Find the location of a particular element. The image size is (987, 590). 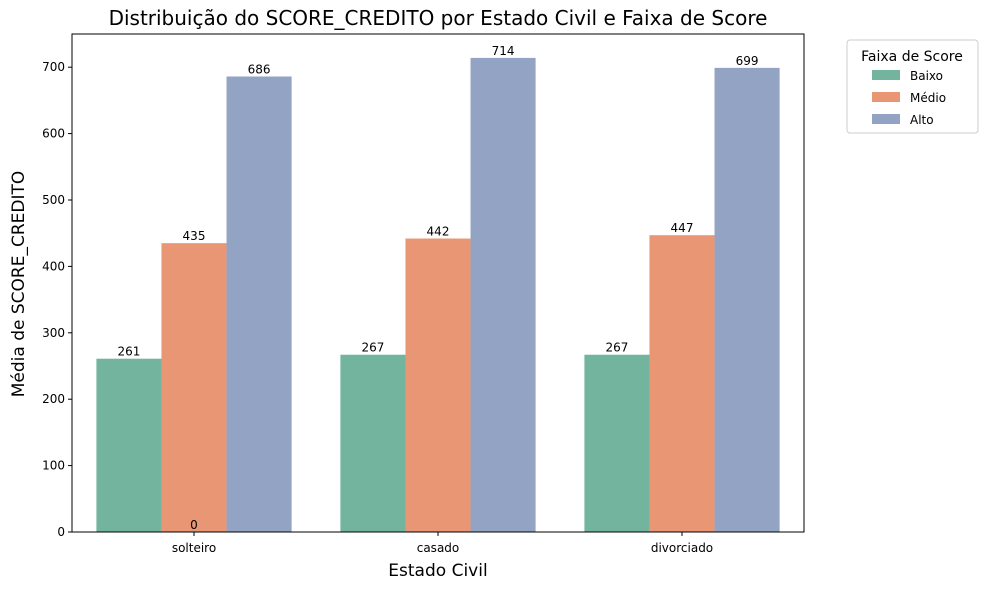

bar-médio-casado is located at coordinates (438, 385).